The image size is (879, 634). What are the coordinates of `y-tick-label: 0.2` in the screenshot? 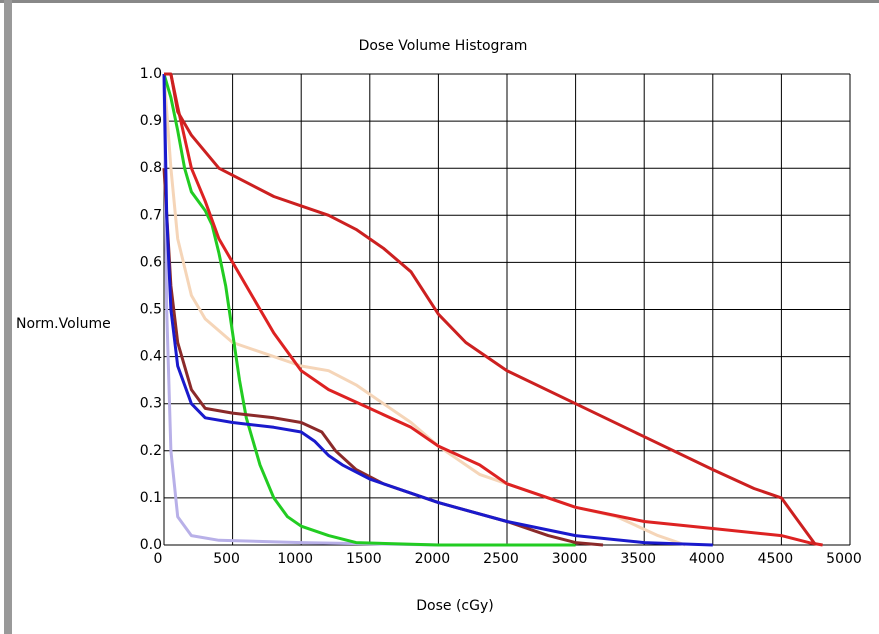 It's located at (151, 451).